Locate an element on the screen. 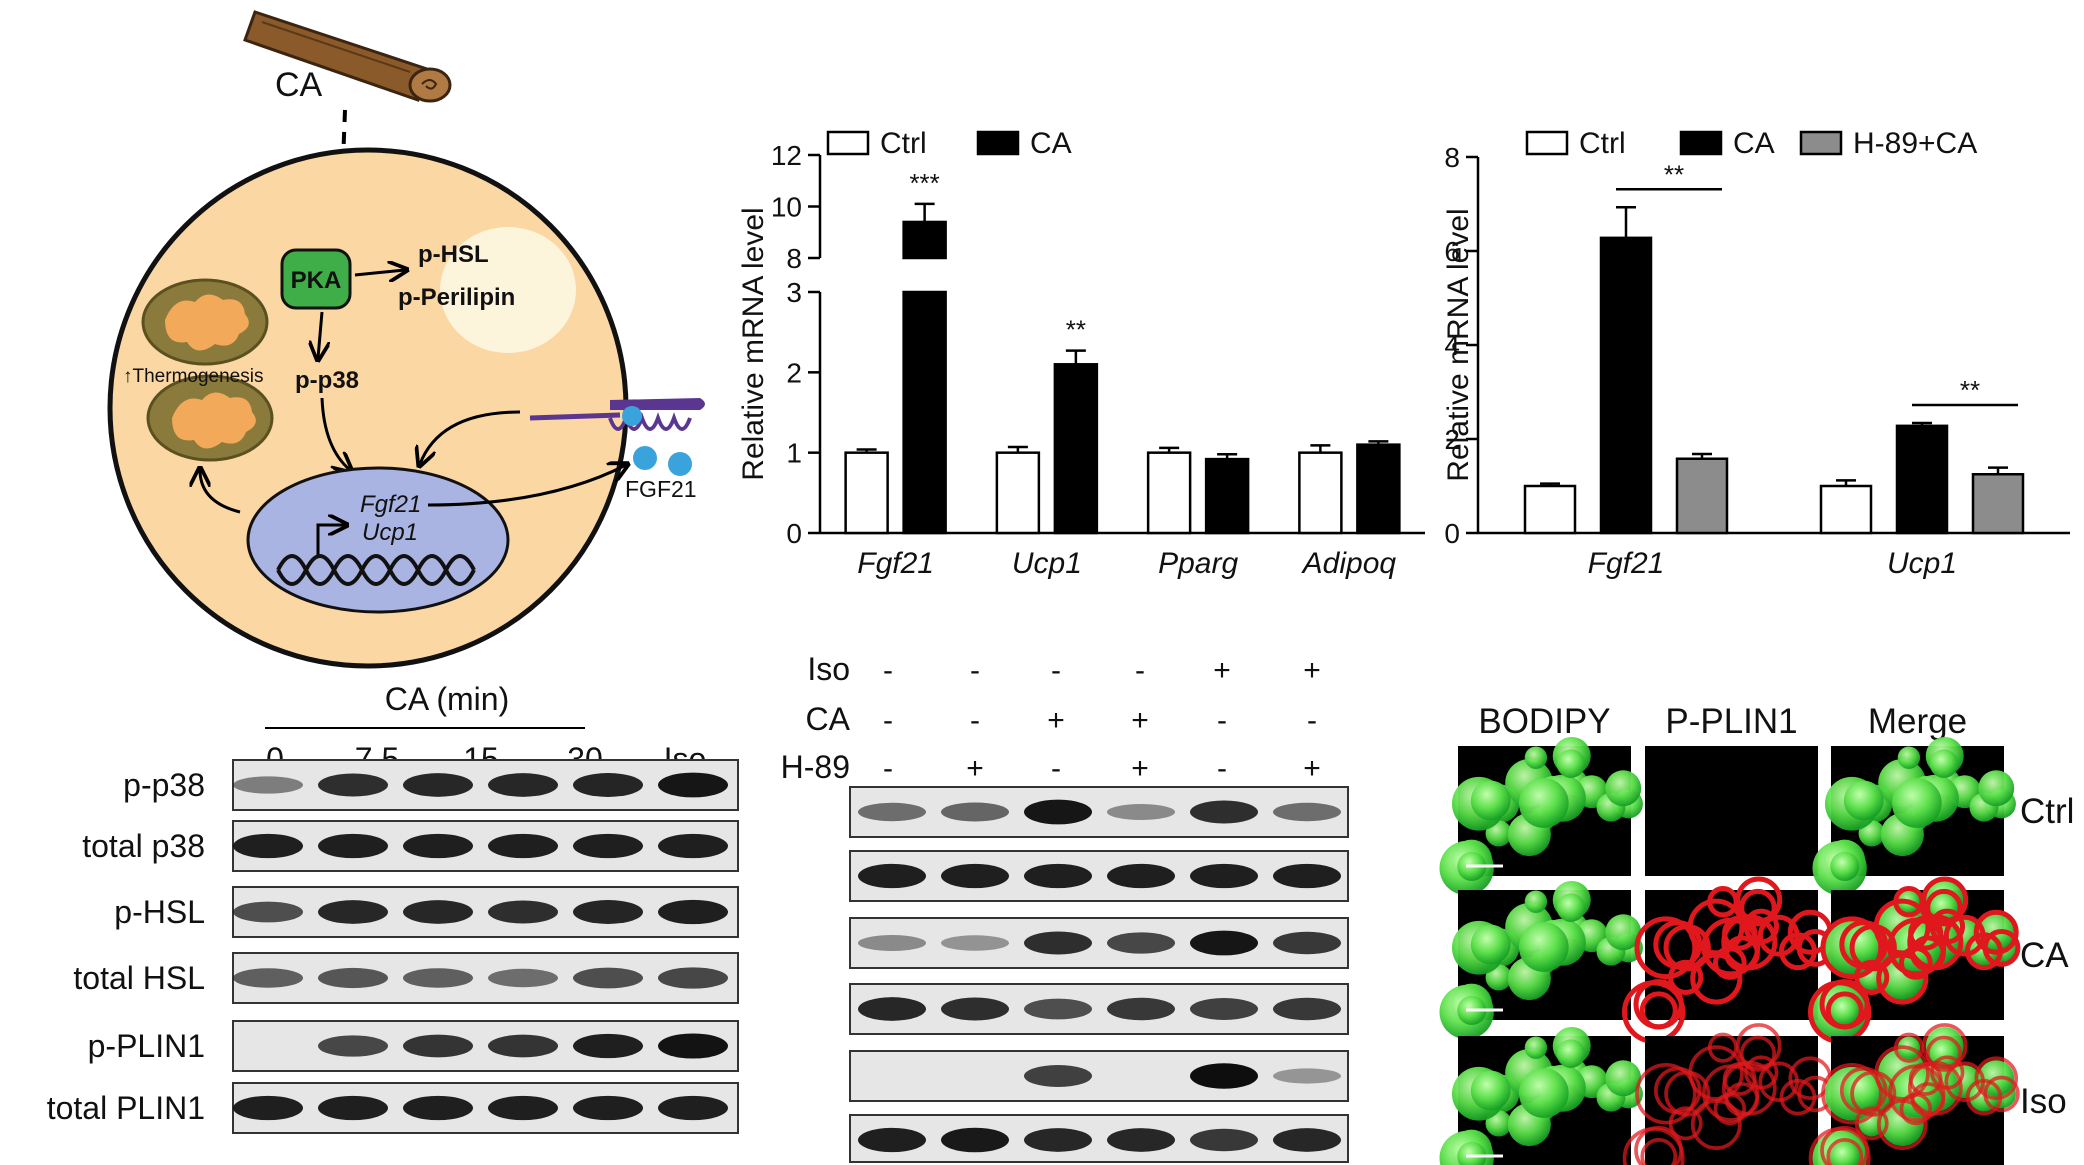  legend-label: CA is located at coordinates (1754, 143).